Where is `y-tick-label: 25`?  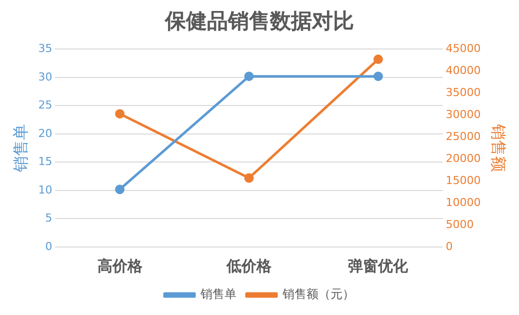
y-tick-label: 25 is located at coordinates (45, 105).